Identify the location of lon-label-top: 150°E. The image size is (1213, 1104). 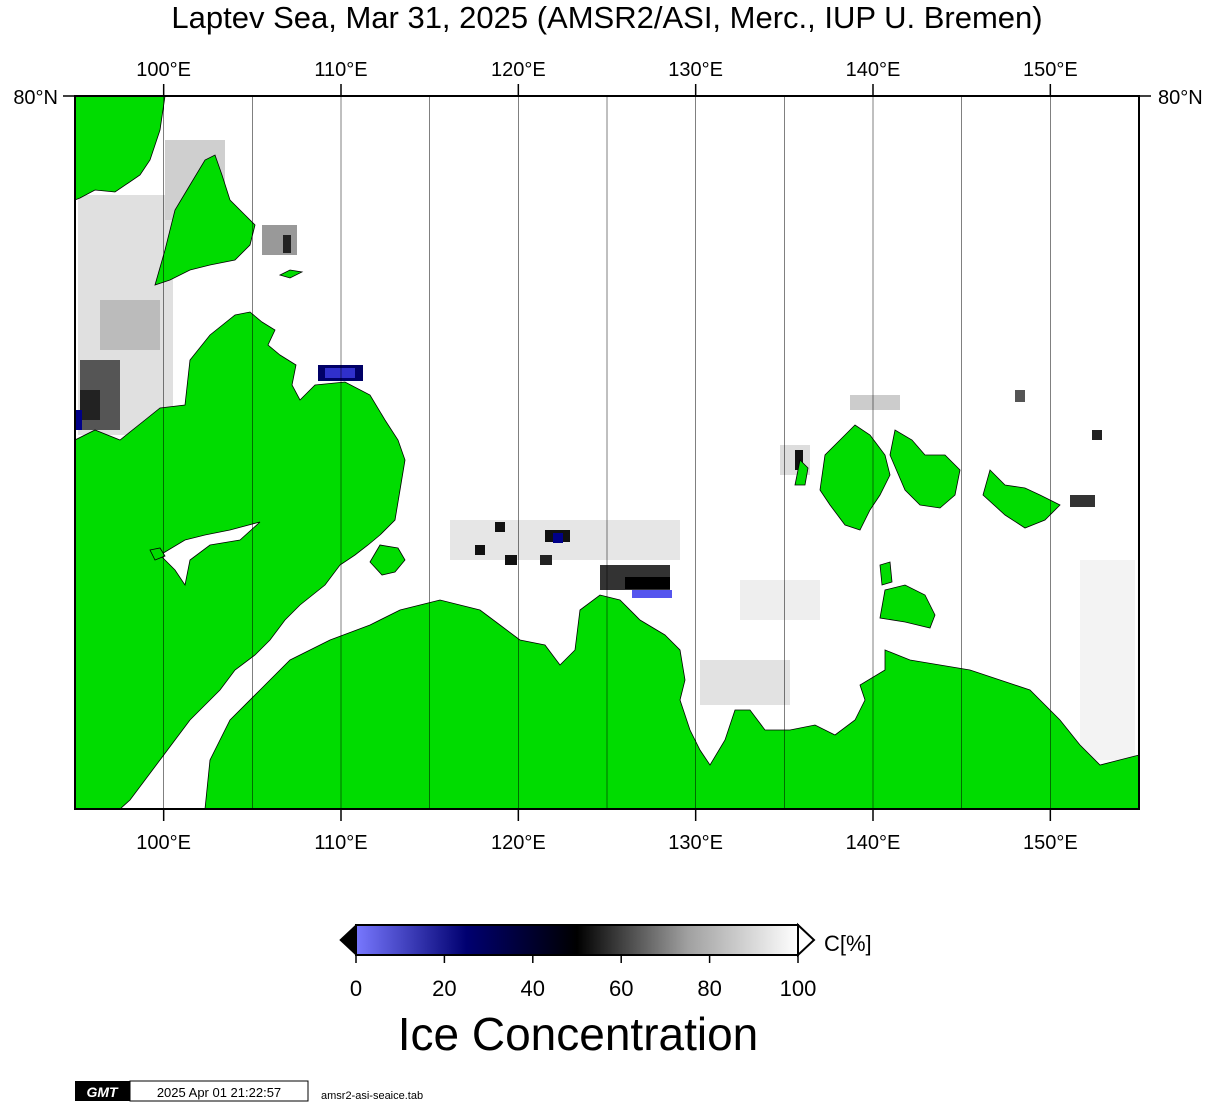
(1050, 70).